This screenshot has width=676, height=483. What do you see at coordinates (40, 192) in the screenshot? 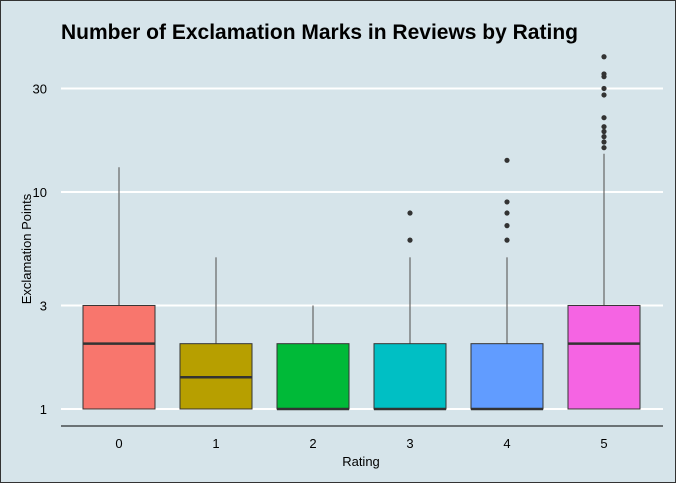
I see `y-tick-label: 10` at bounding box center [40, 192].